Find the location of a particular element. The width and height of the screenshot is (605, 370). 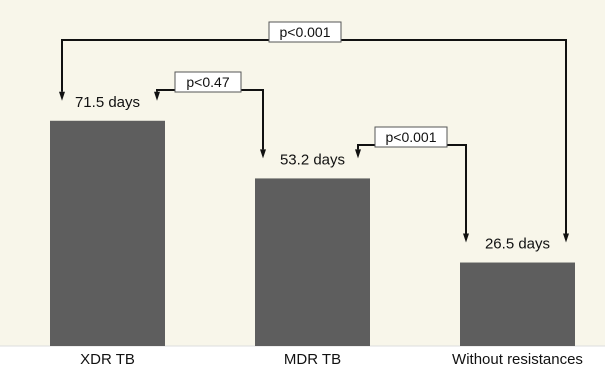

bar-xdr-tb is located at coordinates (107, 233).